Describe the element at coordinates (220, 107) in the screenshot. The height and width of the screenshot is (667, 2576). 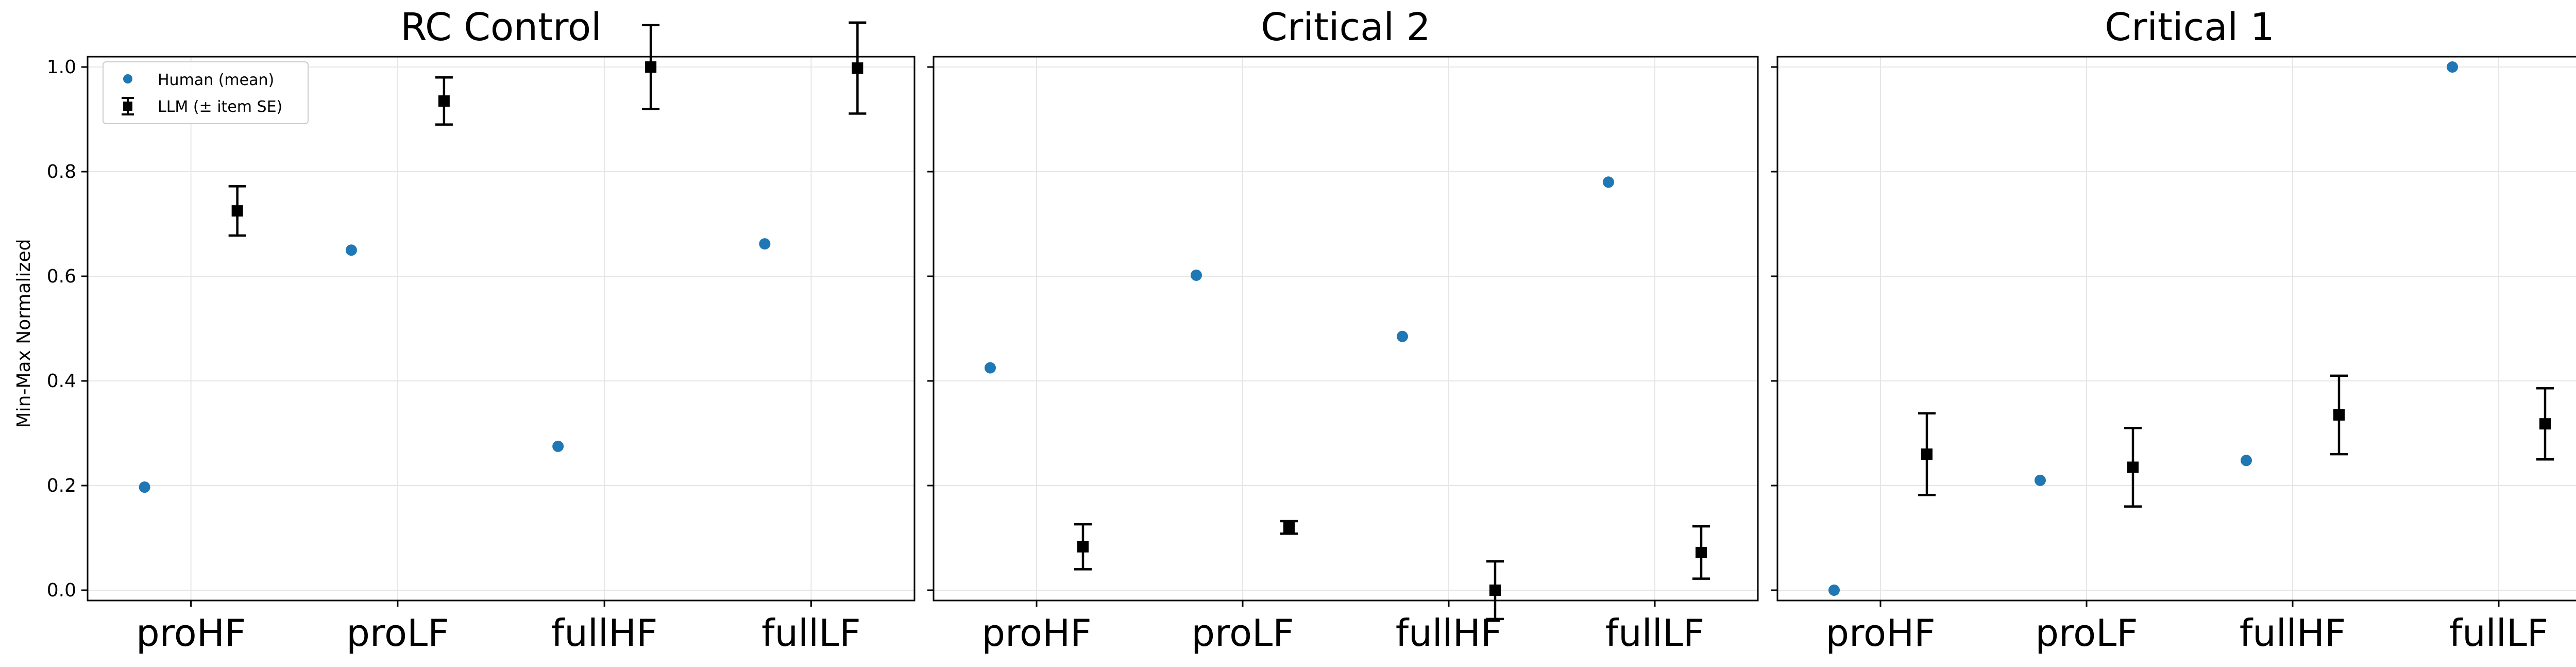
I see `legend-llm-label: LLM (± item SE)` at that location.